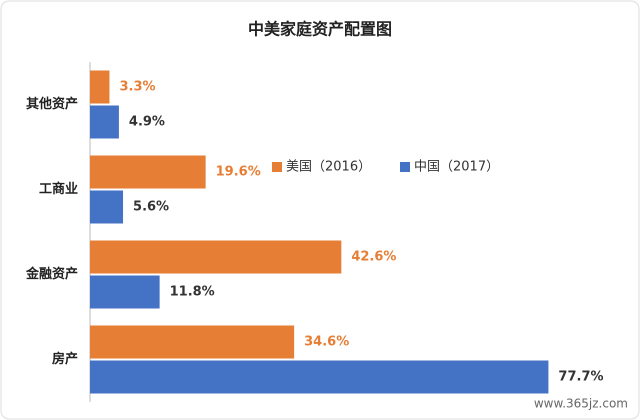  What do you see at coordinates (238, 172) in the screenshot?
I see `data-label: 19.6%` at bounding box center [238, 172].